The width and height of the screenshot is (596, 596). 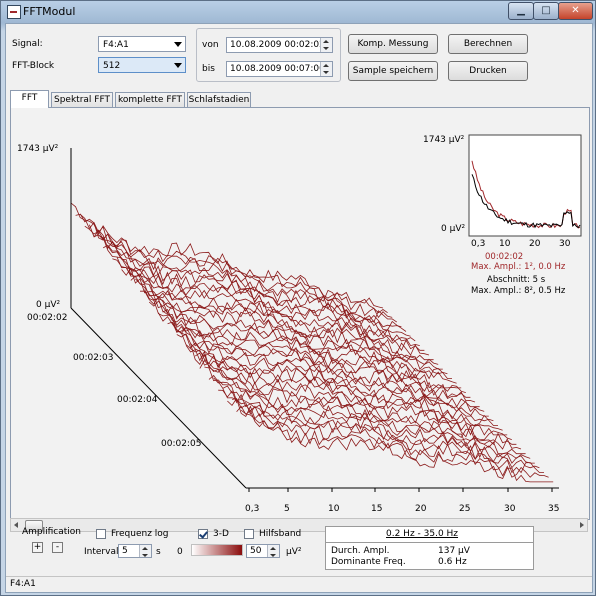 What do you see at coordinates (368, 562) in the screenshot?
I see `dominante-freq-label: Dominante Freq.` at bounding box center [368, 562].